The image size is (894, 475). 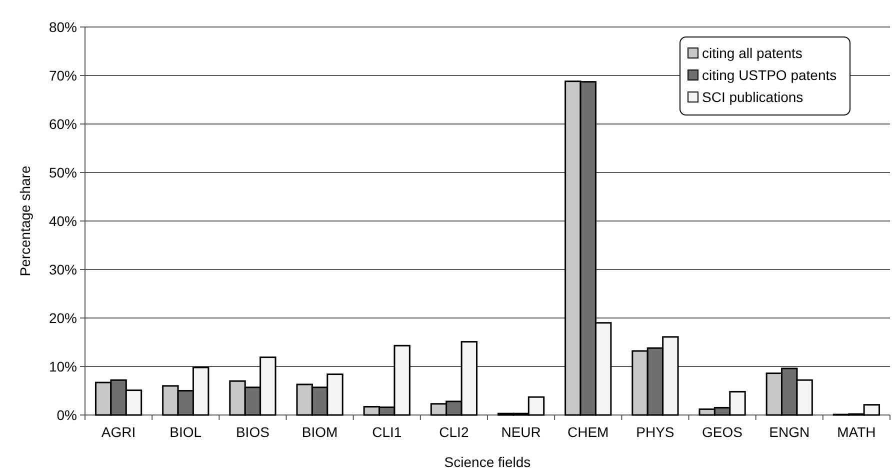 What do you see at coordinates (62, 75) in the screenshot?
I see `y-tick-label: 70%` at bounding box center [62, 75].